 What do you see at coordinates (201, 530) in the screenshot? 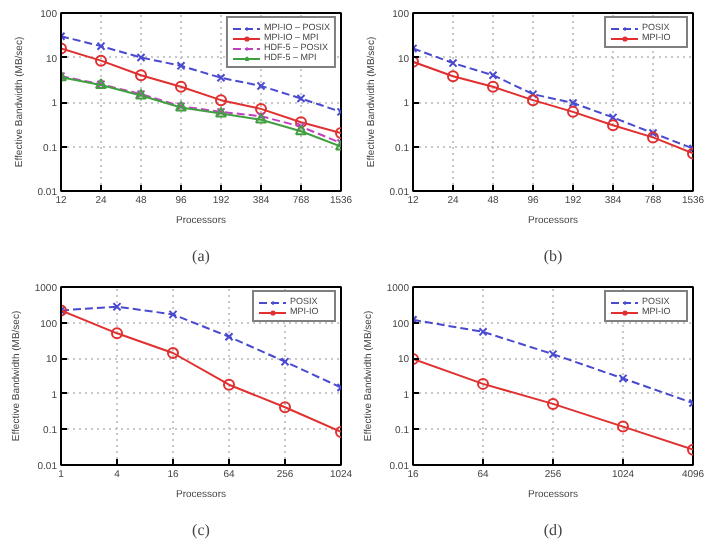
I see `text: (c)` at bounding box center [201, 530].